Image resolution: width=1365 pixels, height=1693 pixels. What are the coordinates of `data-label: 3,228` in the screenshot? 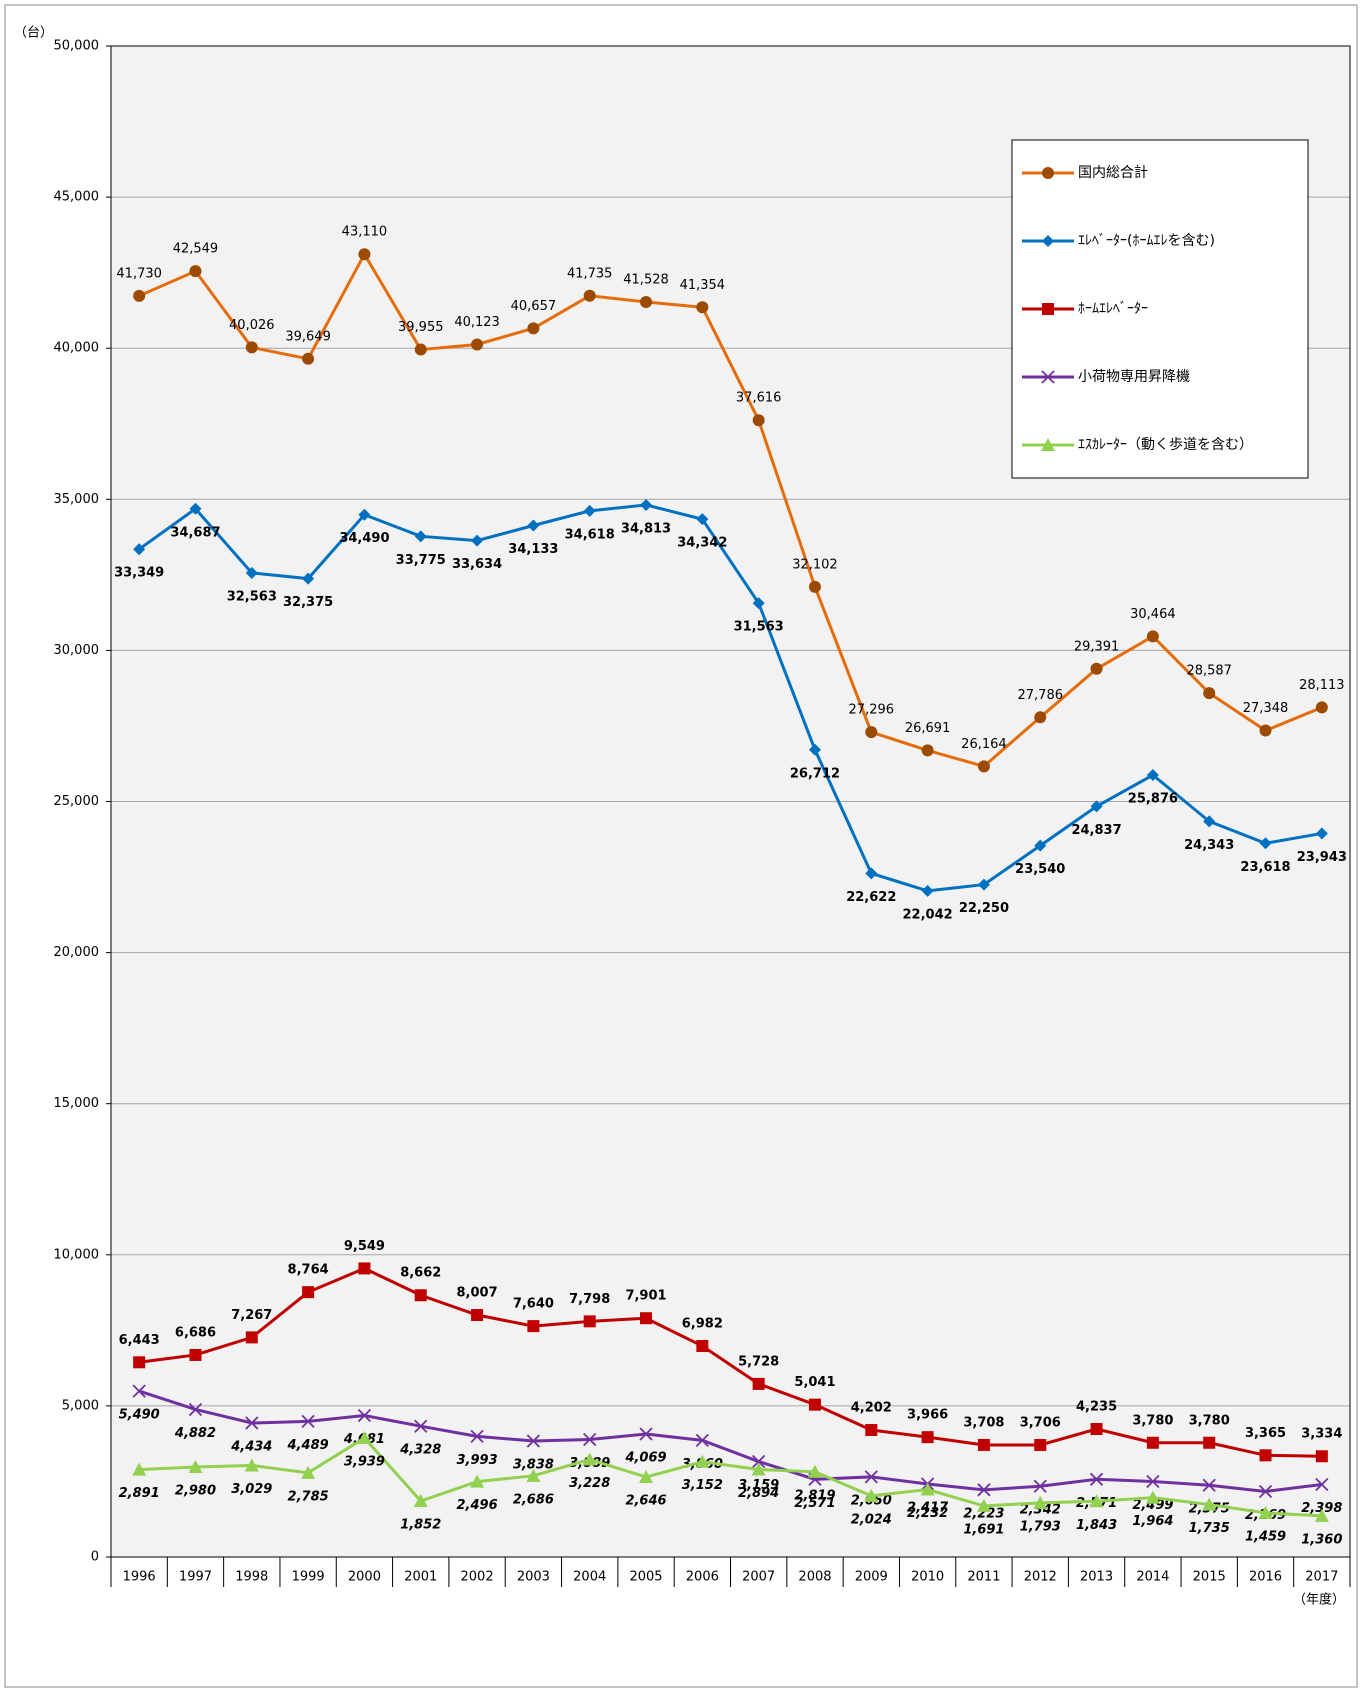 It's located at (589, 1483).